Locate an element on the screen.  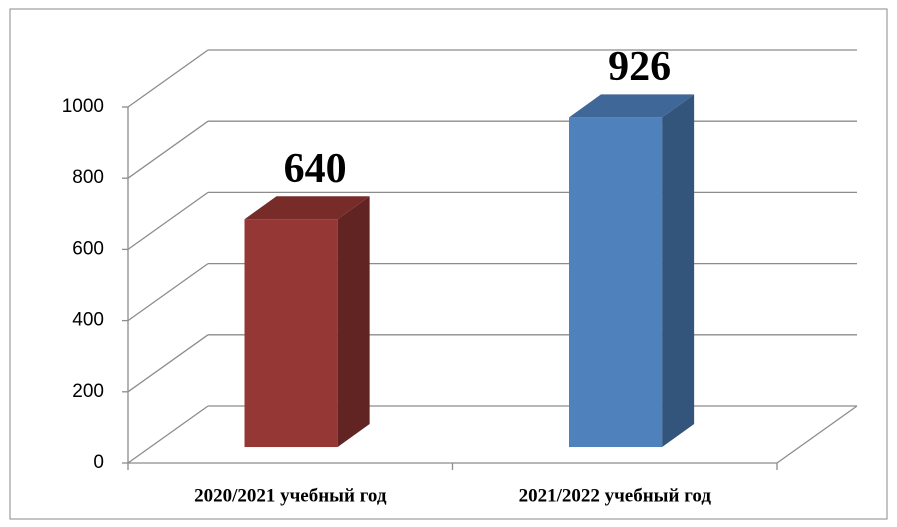
floor-edge is located at coordinates (817, 434).